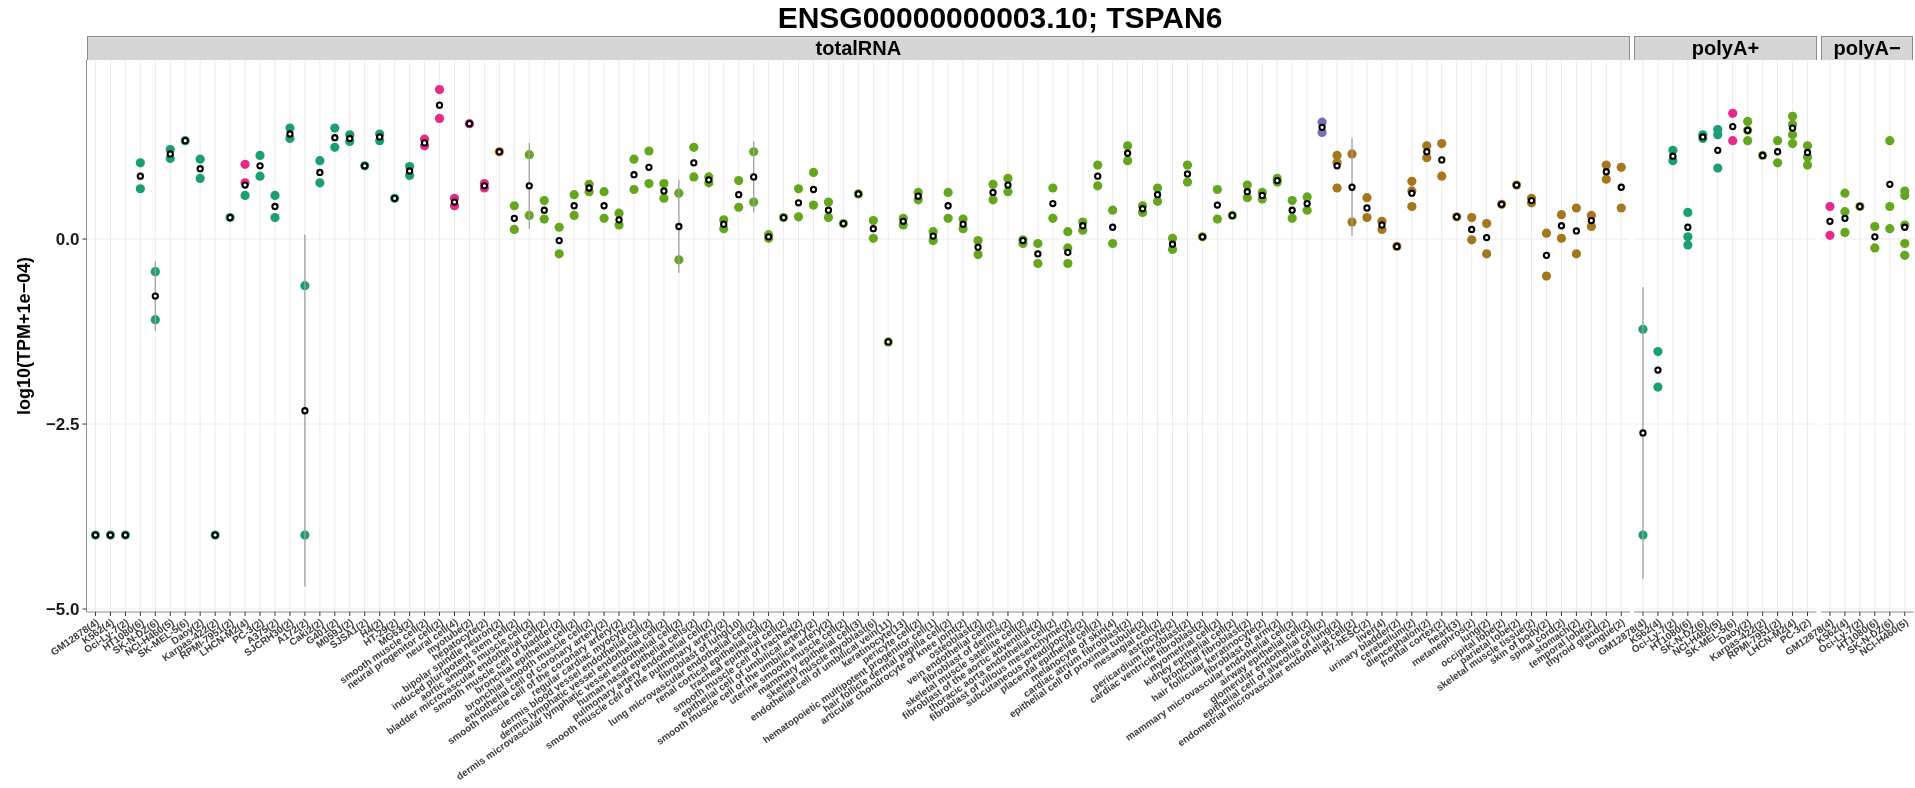 This screenshot has height=788, width=1915. What do you see at coordinates (24, 336) in the screenshot?
I see `y-axis-title: log10(TPM+1e−04)` at bounding box center [24, 336].